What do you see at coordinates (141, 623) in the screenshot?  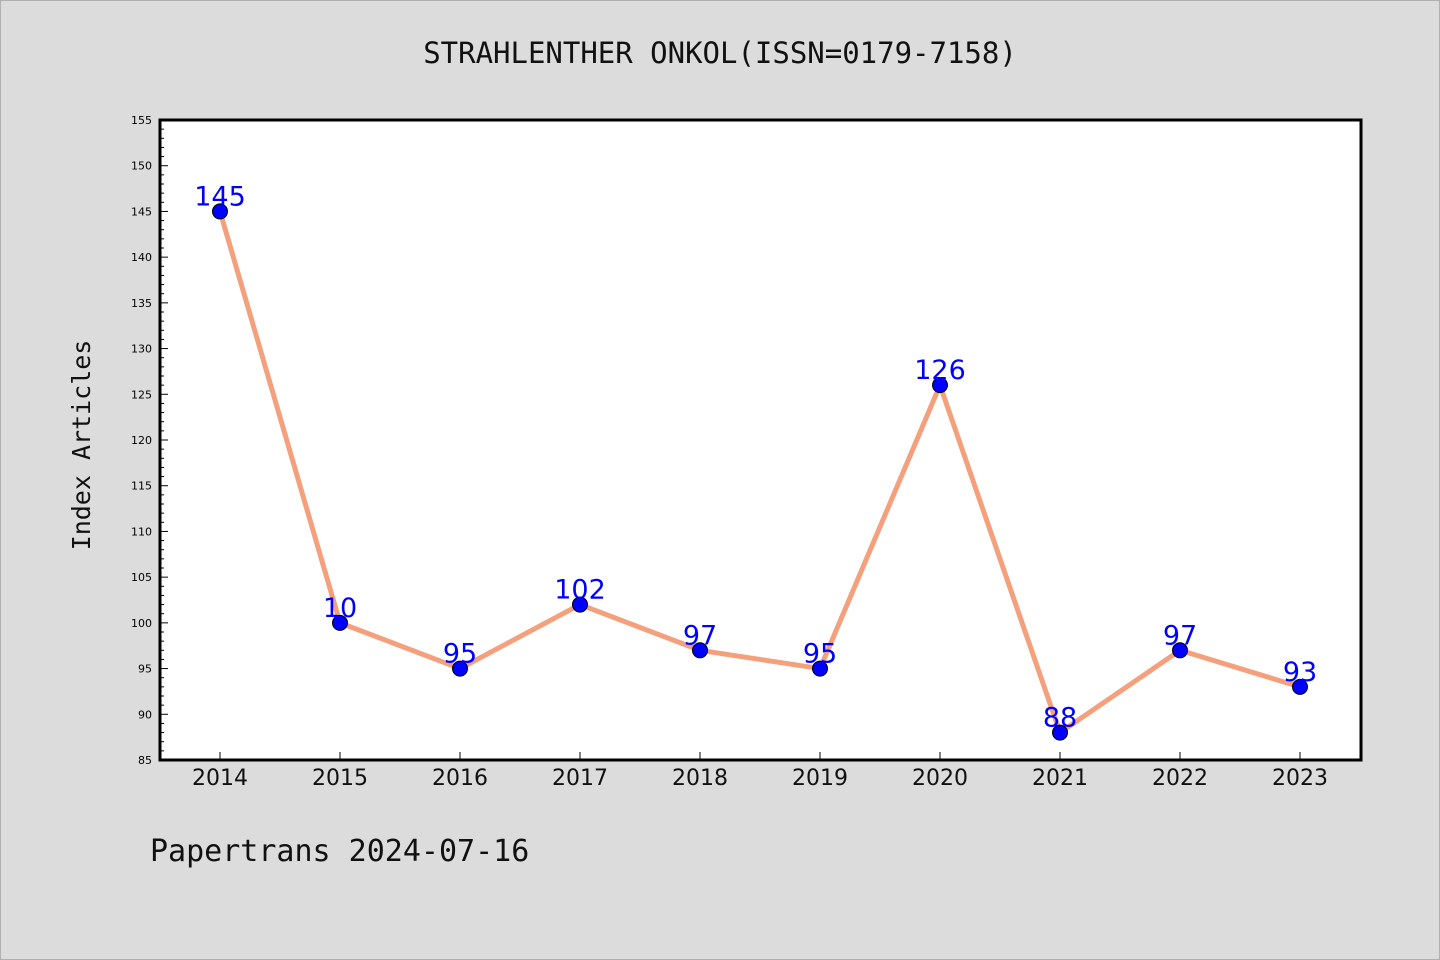 I see `y-tick-label: 100` at bounding box center [141, 623].